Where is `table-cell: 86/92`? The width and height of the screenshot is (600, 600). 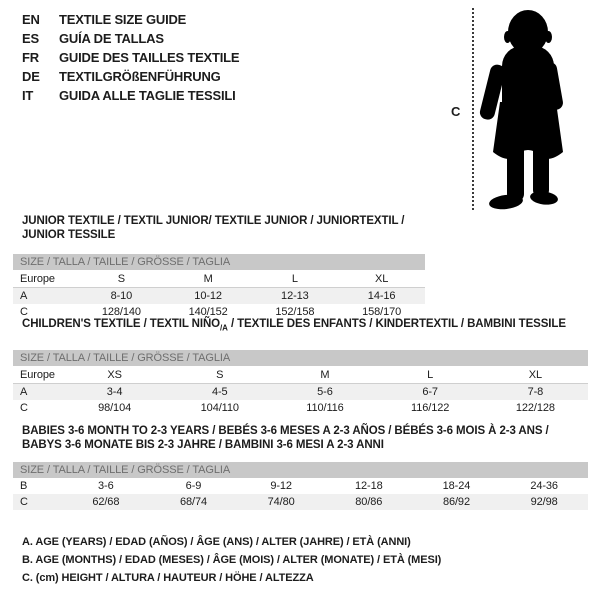 table-cell: 86/92 is located at coordinates (456, 502).